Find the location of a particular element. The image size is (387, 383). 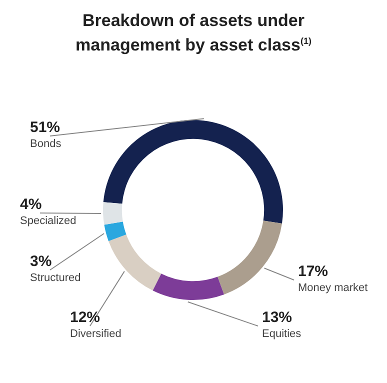

data-label: 12% is located at coordinates (85, 317).